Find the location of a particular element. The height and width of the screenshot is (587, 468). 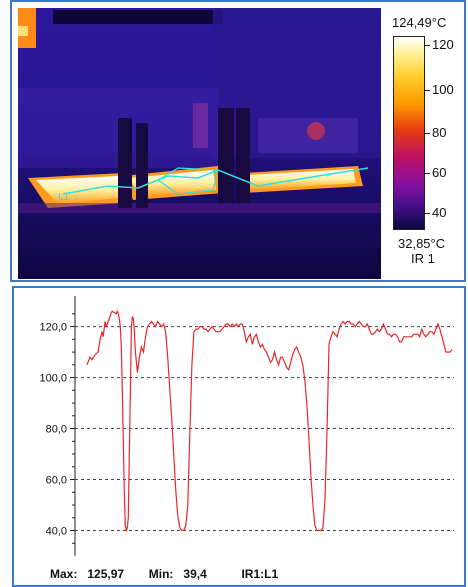

scale-label-40: 40 is located at coordinates (439, 212).